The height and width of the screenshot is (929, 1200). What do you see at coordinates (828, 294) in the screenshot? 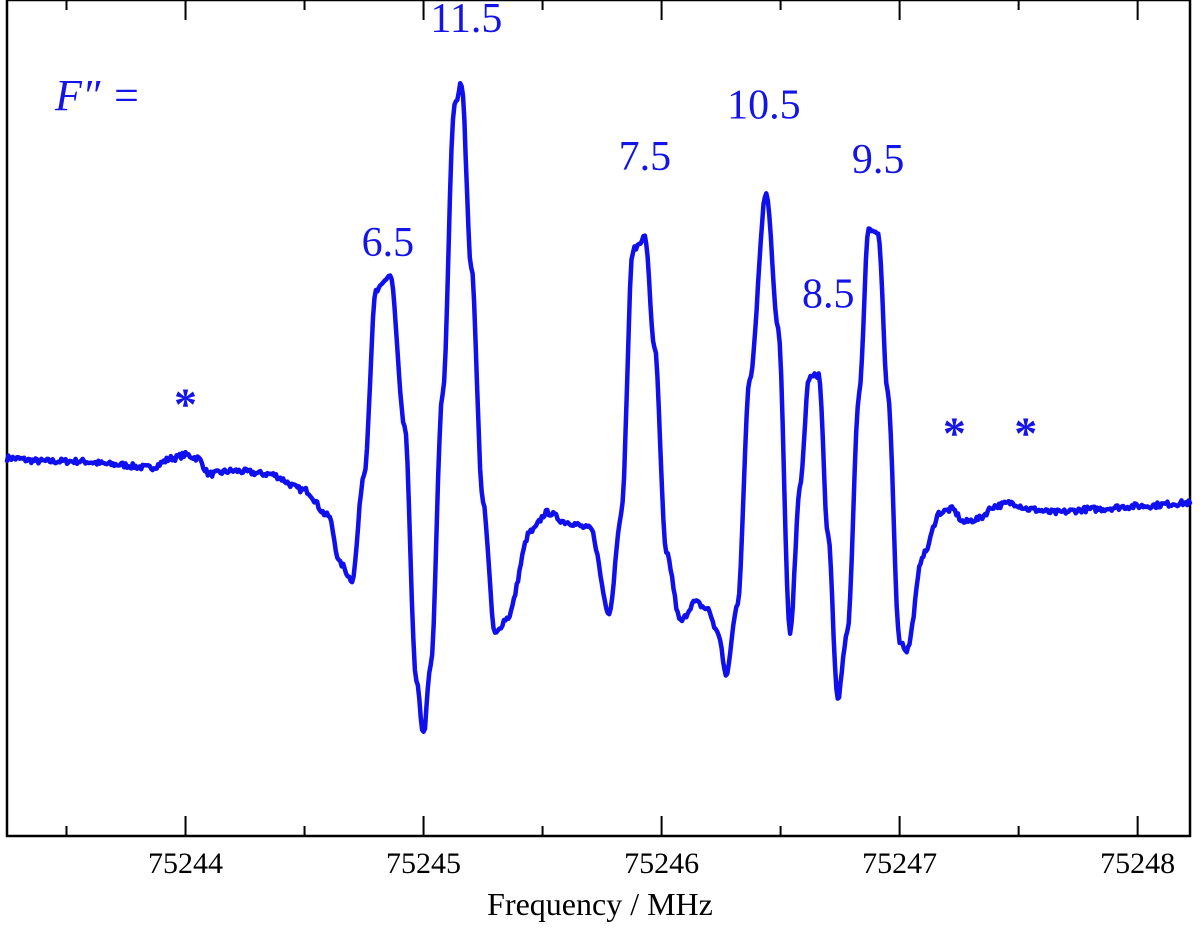
I see `peak-label: 8.5` at bounding box center [828, 294].